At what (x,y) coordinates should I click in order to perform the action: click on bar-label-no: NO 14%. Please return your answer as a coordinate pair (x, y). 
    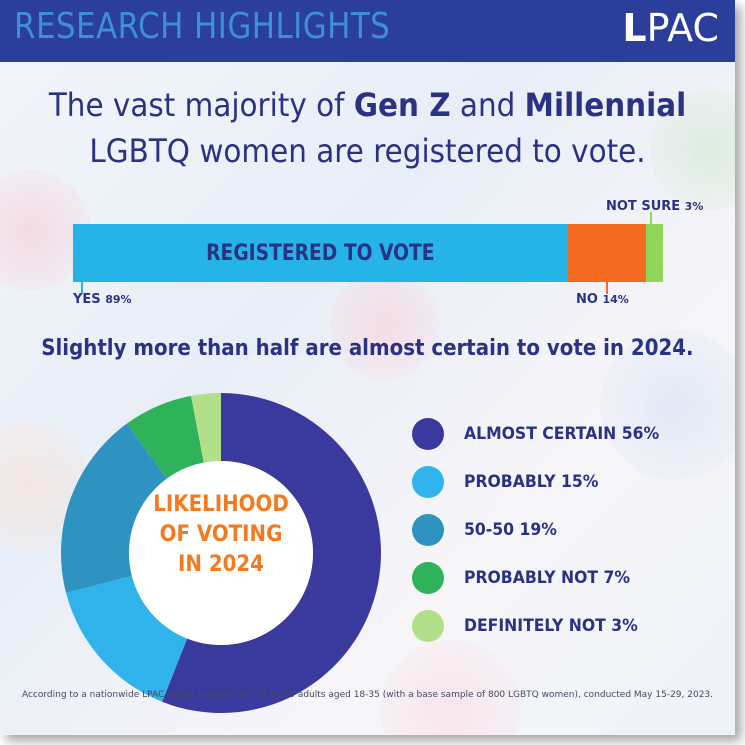
    Looking at the image, I should click on (602, 299).